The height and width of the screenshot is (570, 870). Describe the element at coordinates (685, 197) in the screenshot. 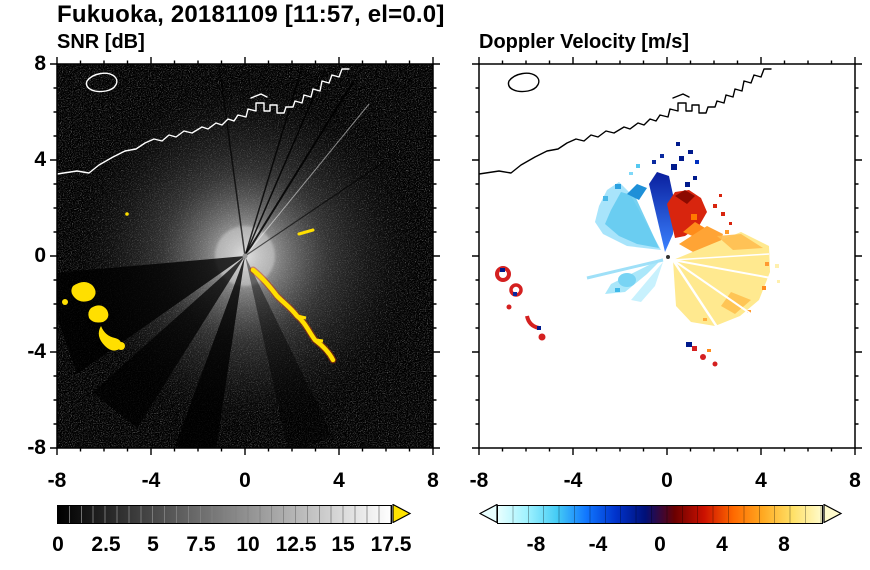

I see `dark-red-patch` at that location.